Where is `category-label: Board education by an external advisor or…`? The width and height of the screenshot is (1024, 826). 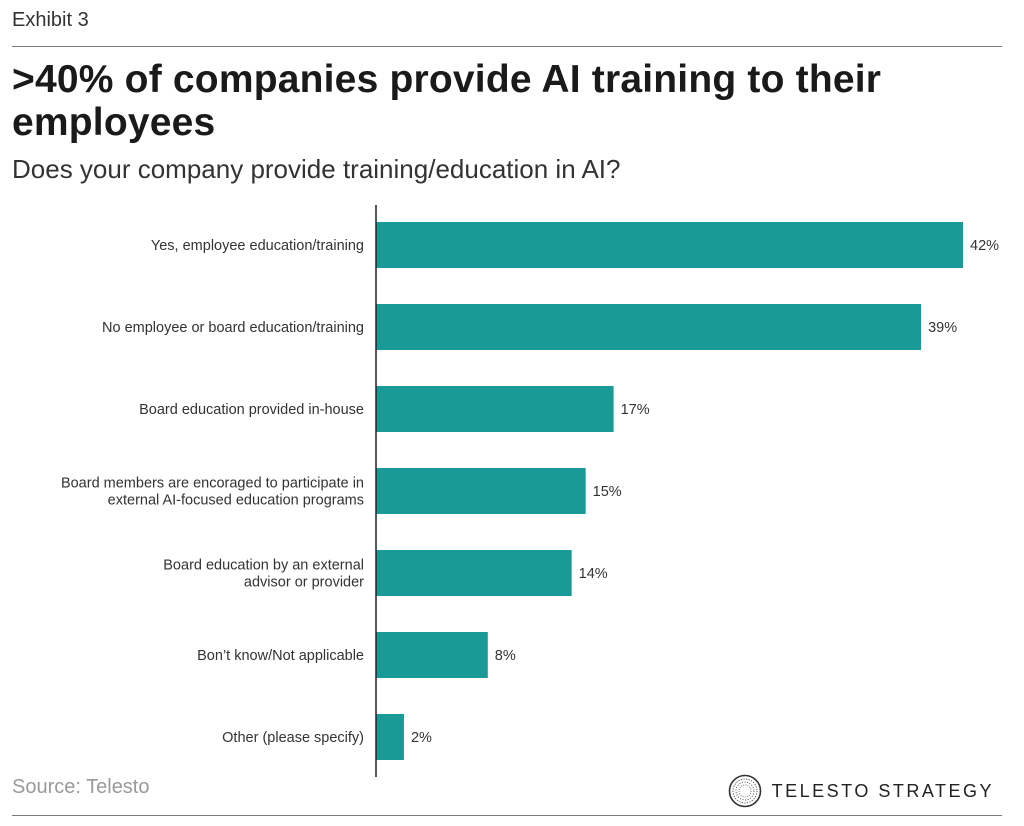
category-label: Board education by an external advisor or… is located at coordinates (263, 574).